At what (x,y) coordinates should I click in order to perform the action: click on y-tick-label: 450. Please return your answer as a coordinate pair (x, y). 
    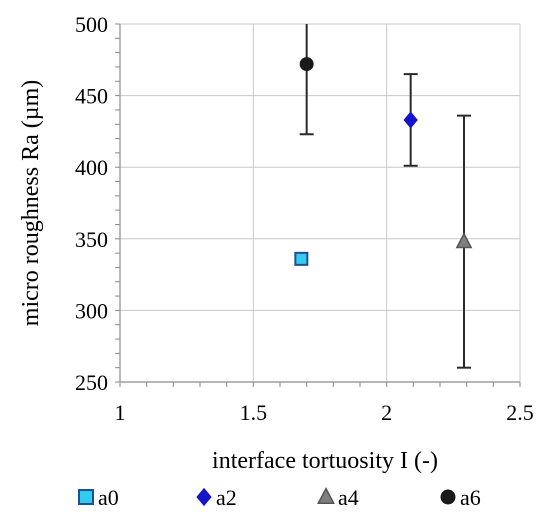
    Looking at the image, I should click on (91, 96).